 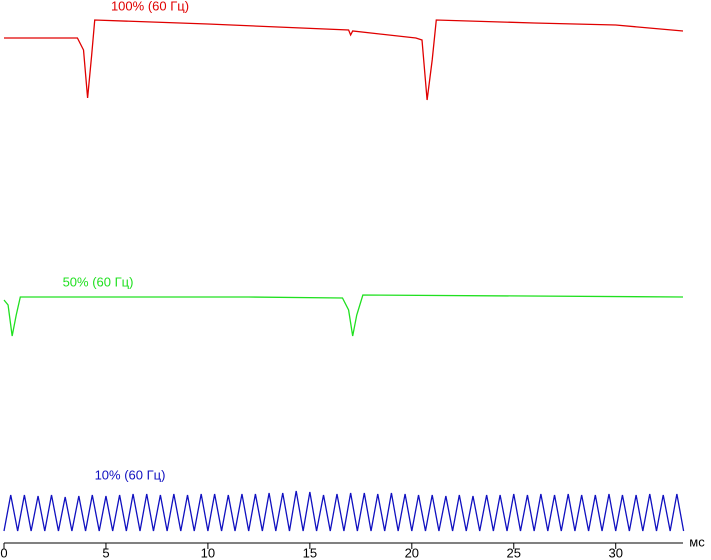 I want to click on series-label: 10% (60 Гц), so click(x=130, y=474).